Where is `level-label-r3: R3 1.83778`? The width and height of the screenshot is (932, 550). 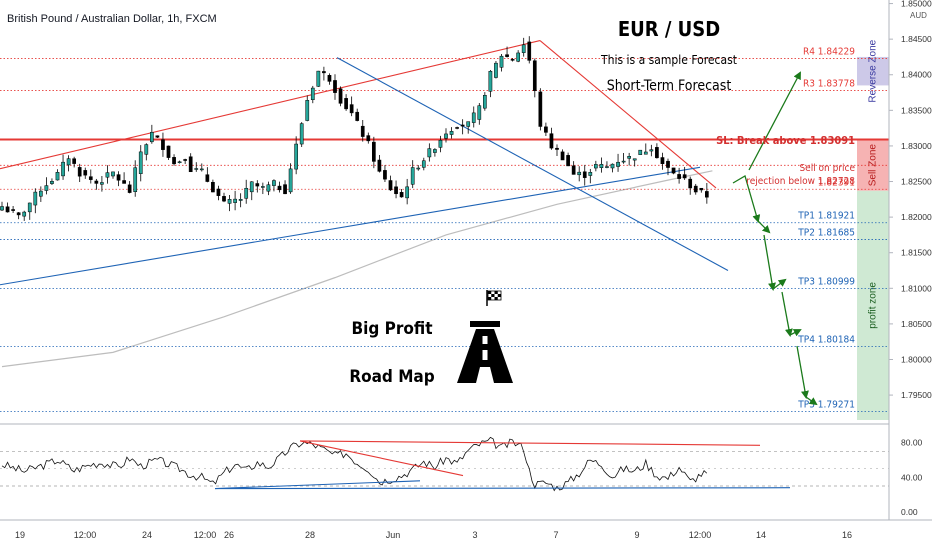 level-label-r3: R3 1.83778 is located at coordinates (829, 84).